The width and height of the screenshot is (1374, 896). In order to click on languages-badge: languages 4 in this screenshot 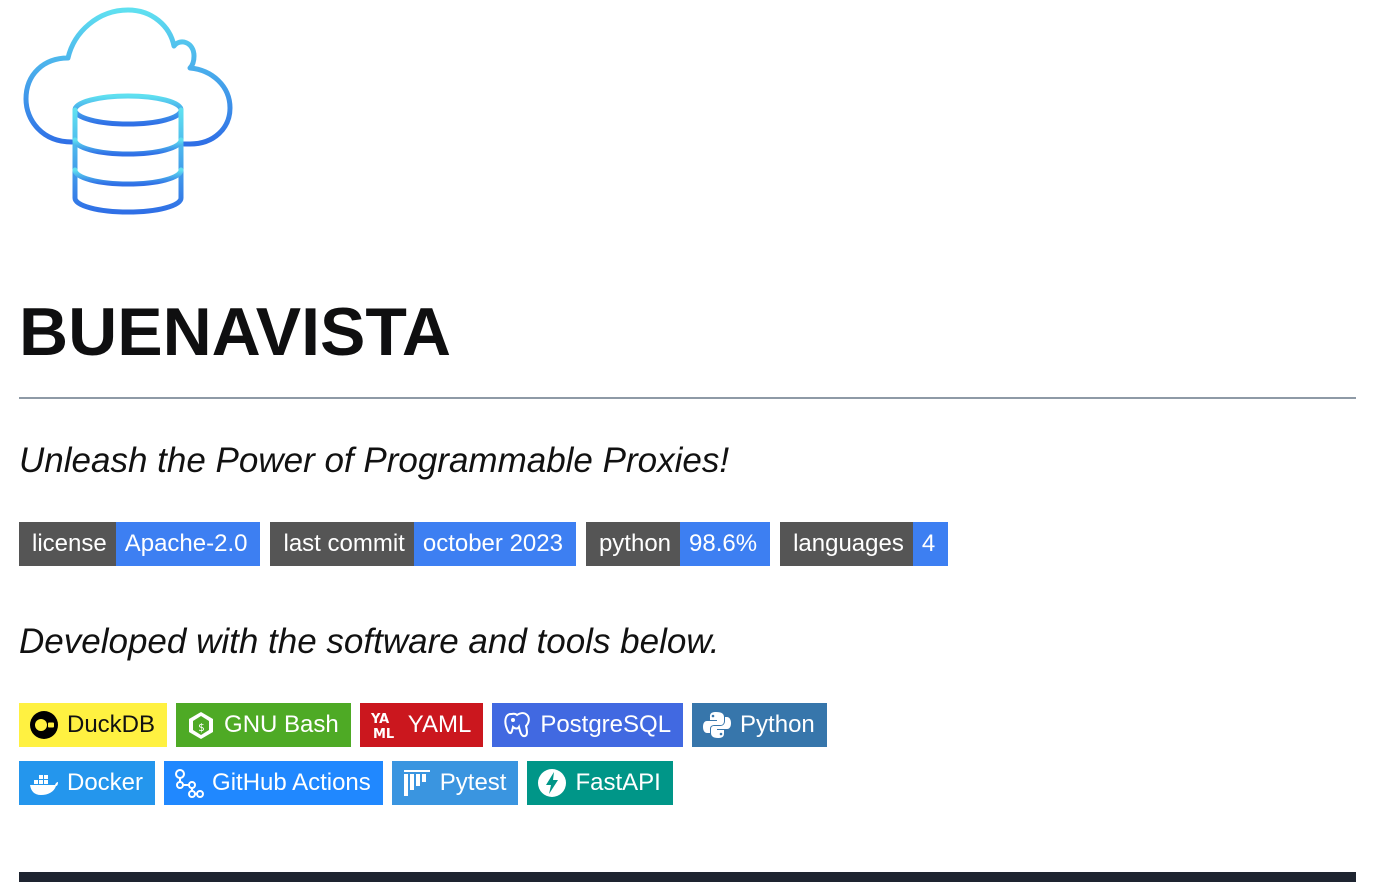, I will do `click(864, 544)`.